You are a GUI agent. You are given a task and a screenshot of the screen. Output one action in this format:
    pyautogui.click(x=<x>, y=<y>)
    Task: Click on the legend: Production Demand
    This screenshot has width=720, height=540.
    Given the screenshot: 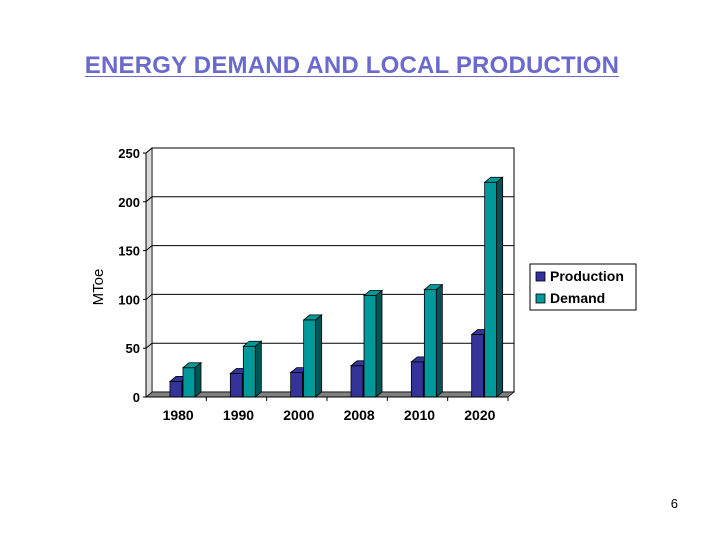 What is the action you would take?
    pyautogui.click(x=583, y=287)
    